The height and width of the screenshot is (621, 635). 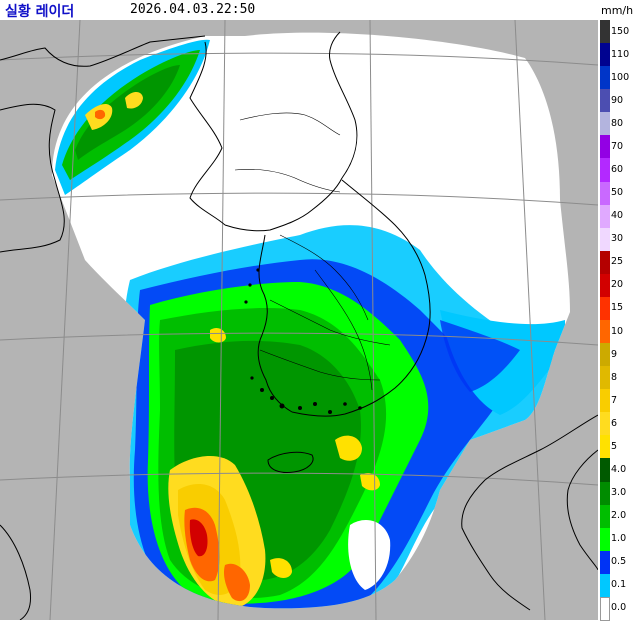 I want to click on legend-label-20: 20, so click(x=617, y=285).